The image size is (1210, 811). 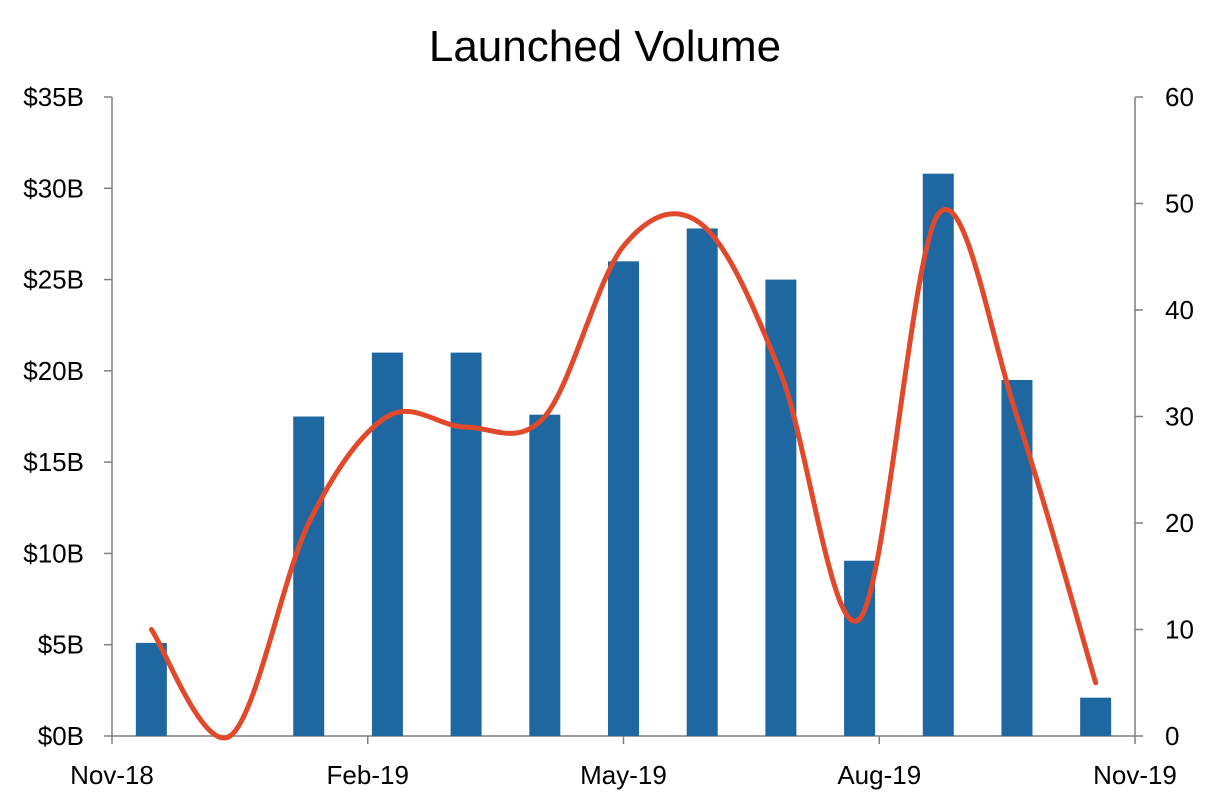 What do you see at coordinates (53, 371) in the screenshot?
I see `y-left-tick-label: $20B` at bounding box center [53, 371].